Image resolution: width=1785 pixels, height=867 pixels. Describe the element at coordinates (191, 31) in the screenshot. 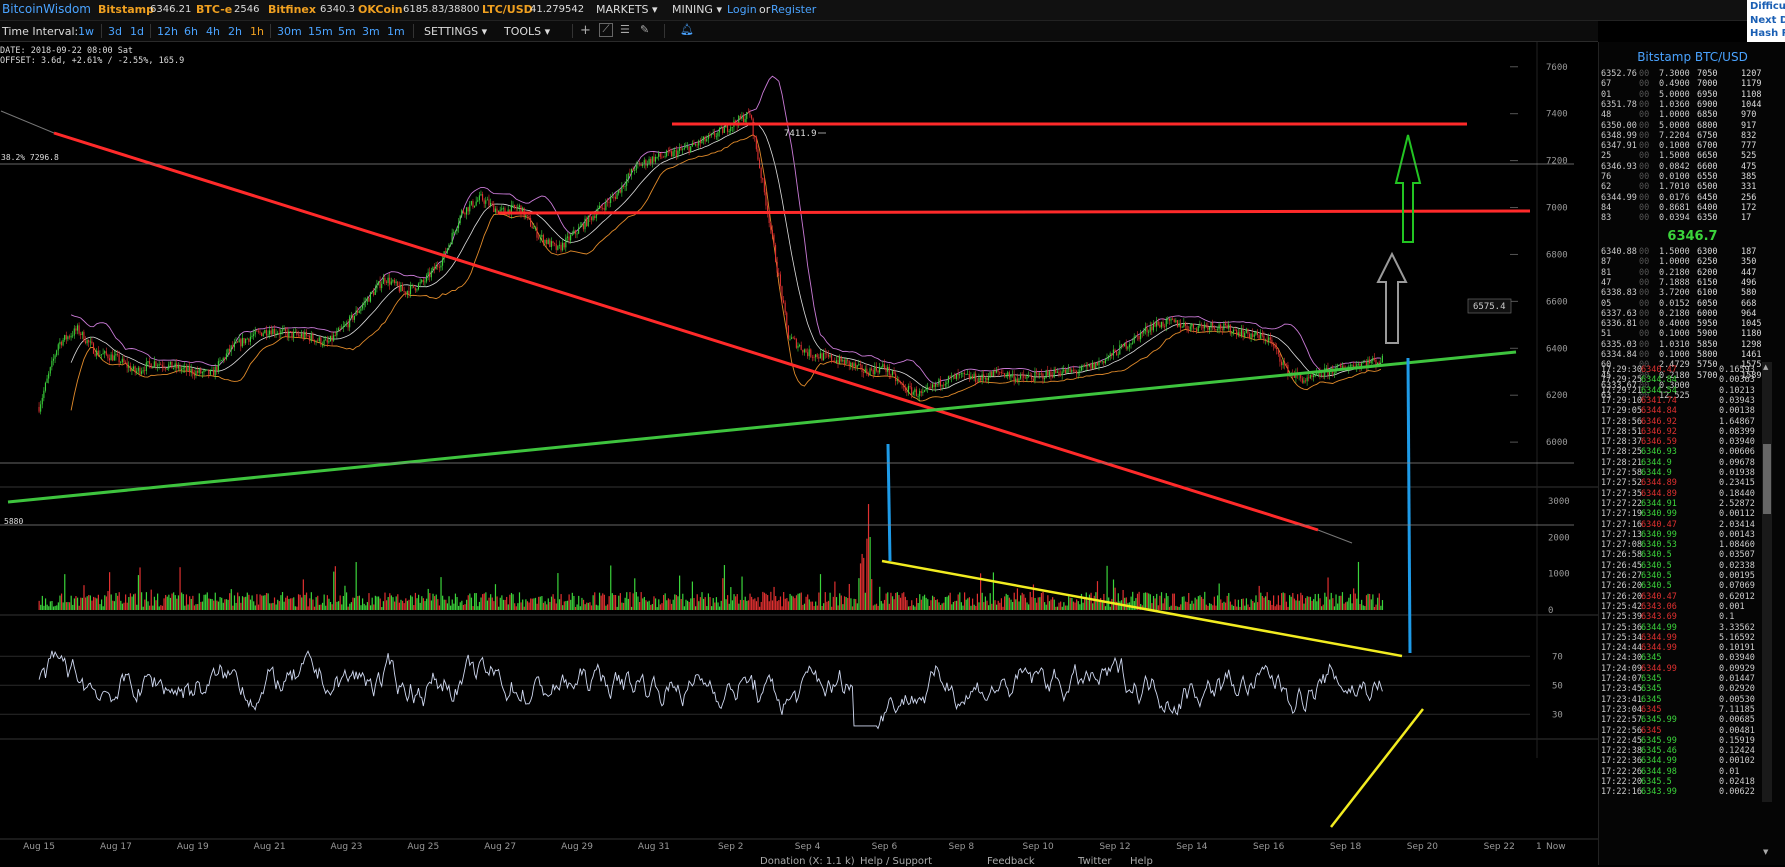

I see `interval-6h: 6h` at that location.